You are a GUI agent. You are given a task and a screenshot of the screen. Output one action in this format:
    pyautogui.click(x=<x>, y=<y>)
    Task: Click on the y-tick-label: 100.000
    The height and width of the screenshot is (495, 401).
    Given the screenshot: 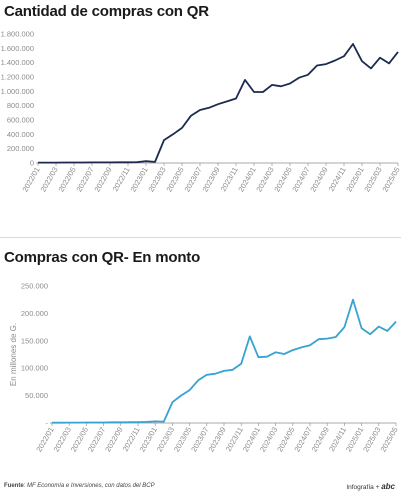 What is the action you would take?
    pyautogui.click(x=34, y=368)
    